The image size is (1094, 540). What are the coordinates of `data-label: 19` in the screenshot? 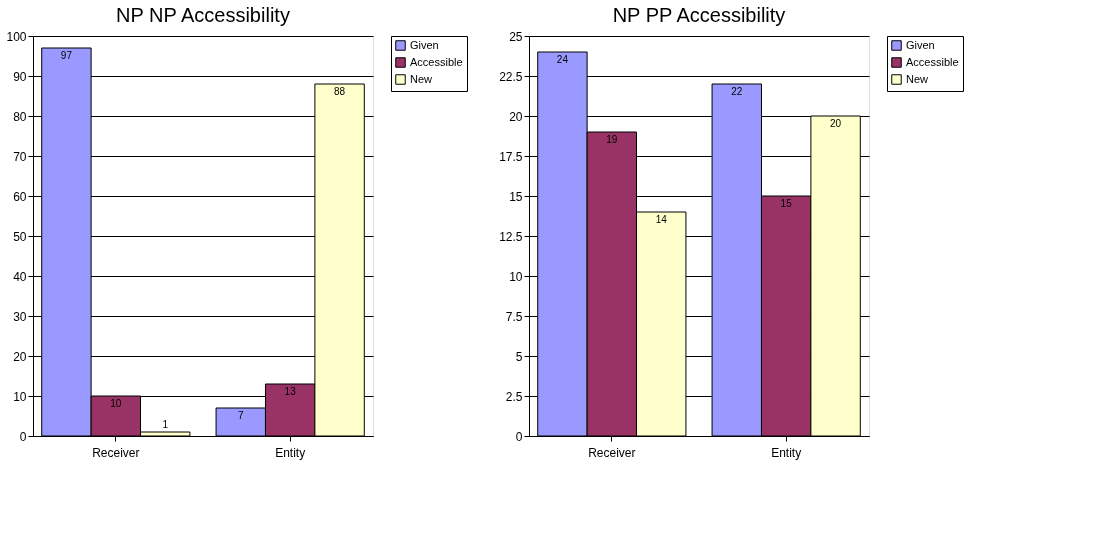 It's located at (612, 139).